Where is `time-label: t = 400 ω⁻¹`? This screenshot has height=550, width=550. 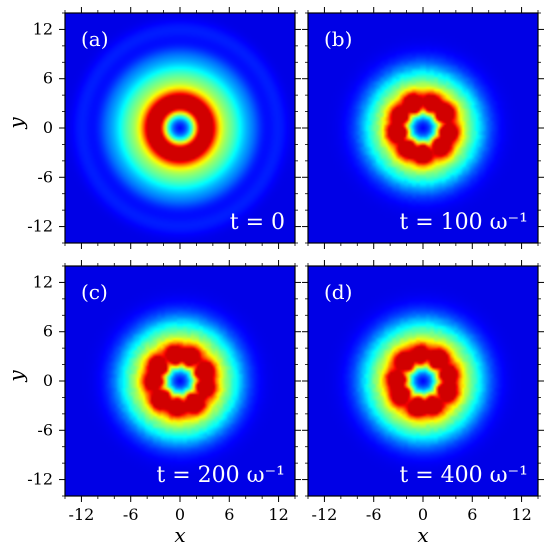
time-label: t = 400 ω⁻¹ is located at coordinates (463, 475).